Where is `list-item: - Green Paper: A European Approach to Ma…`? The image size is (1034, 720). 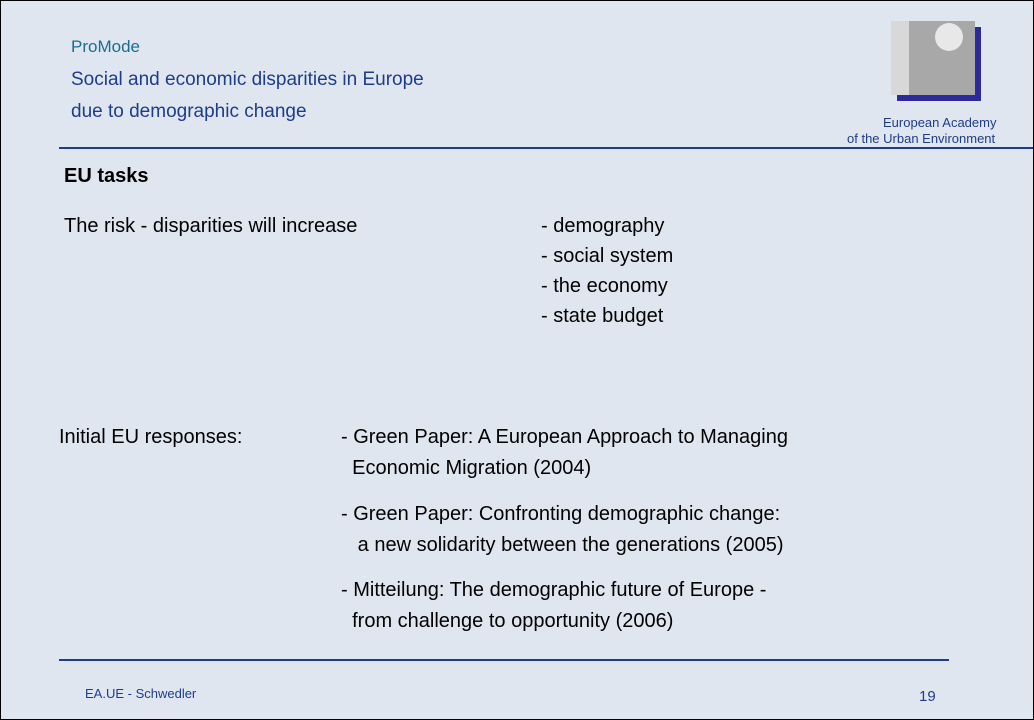 list-item: - Green Paper: A European Approach to Ma… is located at coordinates (564, 437).